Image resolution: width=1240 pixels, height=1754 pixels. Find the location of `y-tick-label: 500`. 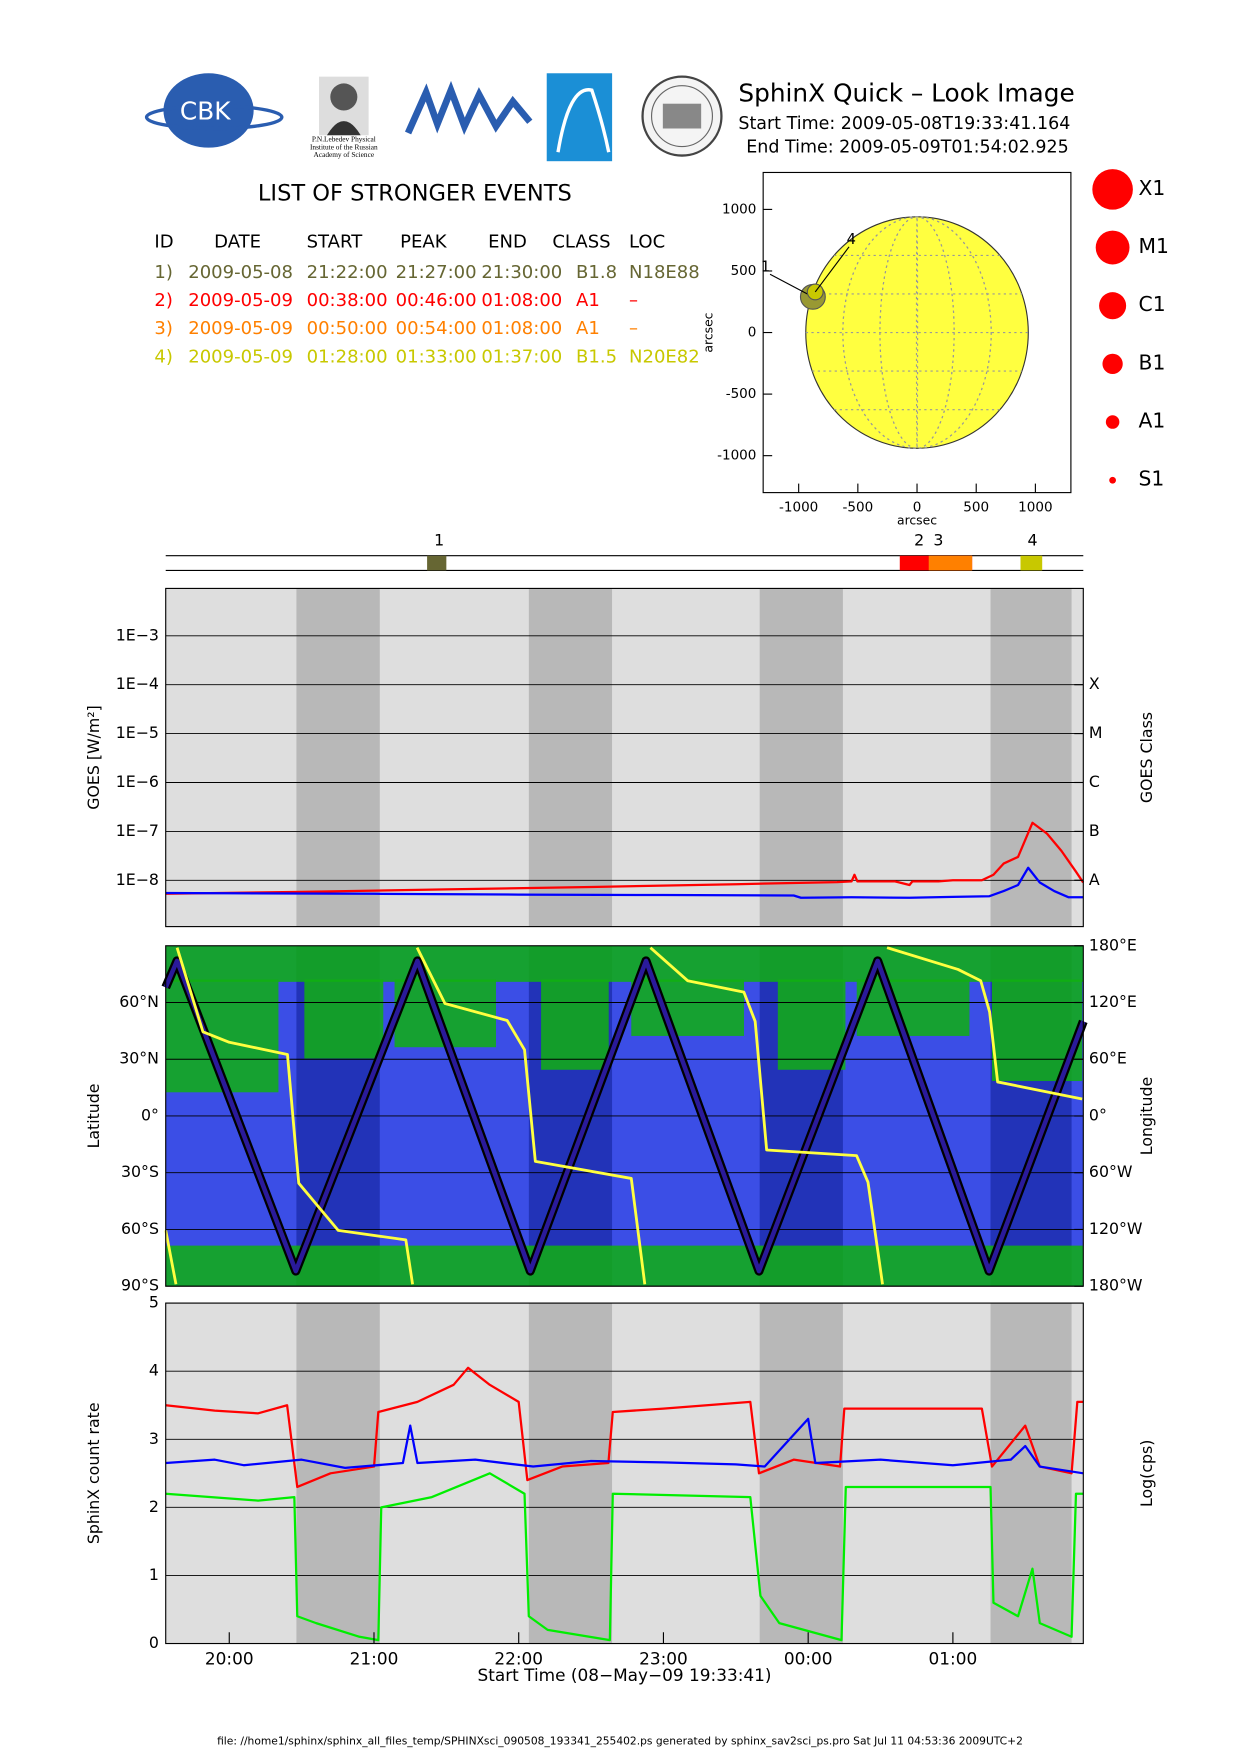

y-tick-label: 500 is located at coordinates (744, 271).